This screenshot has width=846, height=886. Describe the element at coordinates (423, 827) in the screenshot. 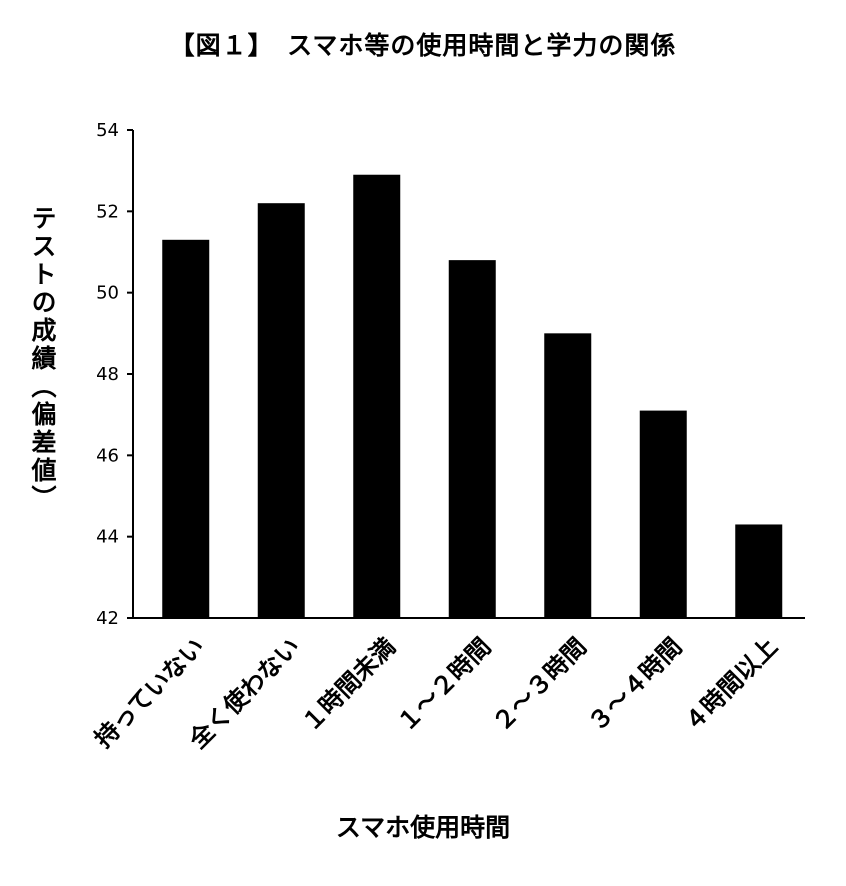

I see `x-axis-label: スマホ使用時間` at that location.